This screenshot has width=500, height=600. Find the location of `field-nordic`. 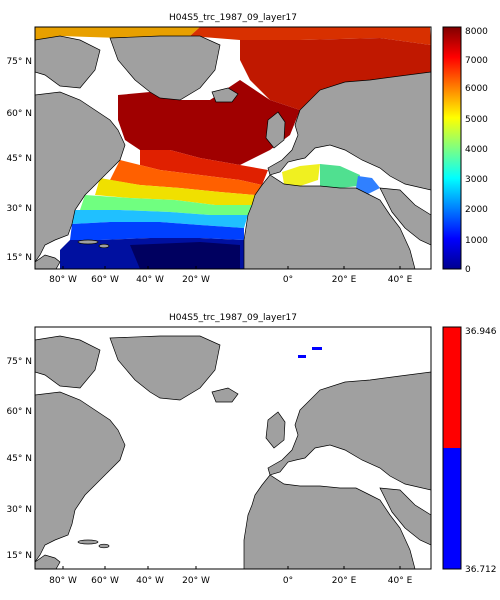

field-nordic is located at coordinates (335, 74).